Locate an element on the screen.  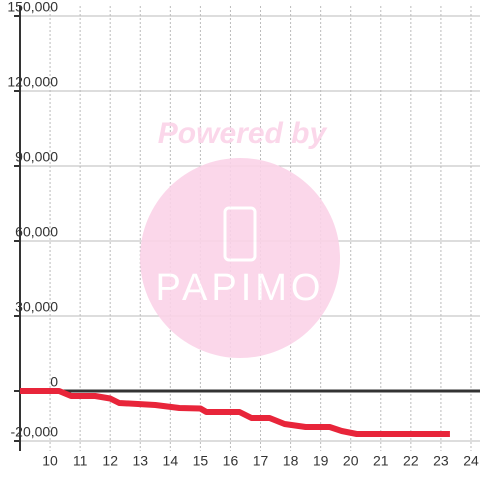
x-tick-label: 20 is located at coordinates (351, 461).